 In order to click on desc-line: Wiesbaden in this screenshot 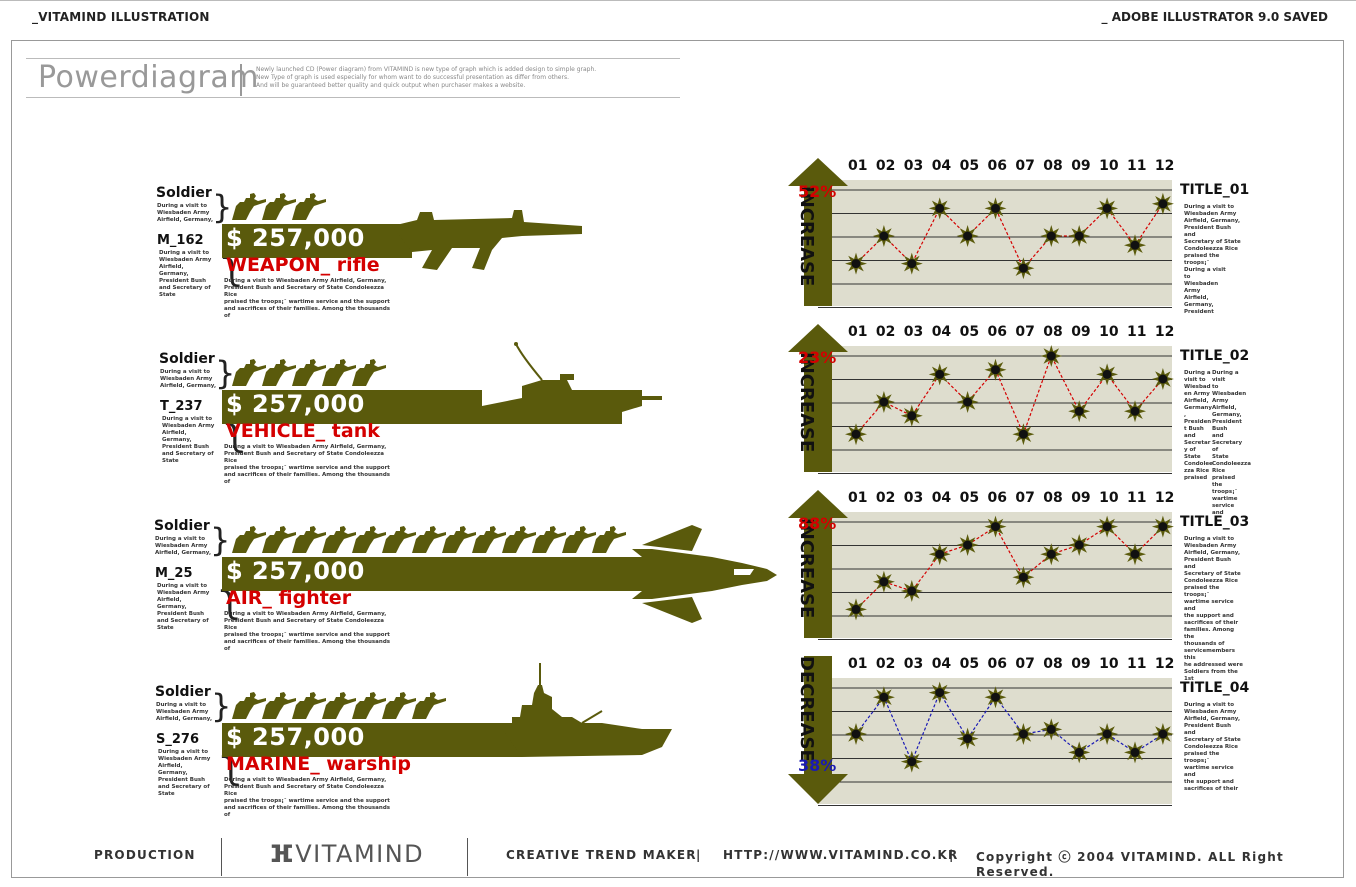, I will do `click(1201, 284)`.